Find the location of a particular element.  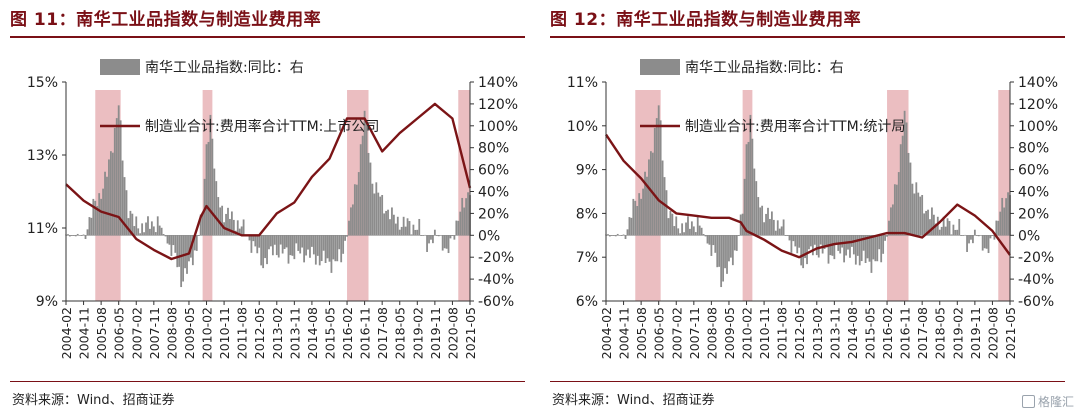

shaded-period is located at coordinates (747, 195).